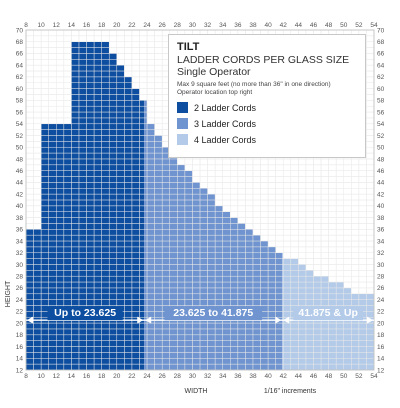 The height and width of the screenshot is (408, 400). What do you see at coordinates (329, 25) in the screenshot?
I see `x-tick-label-top: 48` at bounding box center [329, 25].